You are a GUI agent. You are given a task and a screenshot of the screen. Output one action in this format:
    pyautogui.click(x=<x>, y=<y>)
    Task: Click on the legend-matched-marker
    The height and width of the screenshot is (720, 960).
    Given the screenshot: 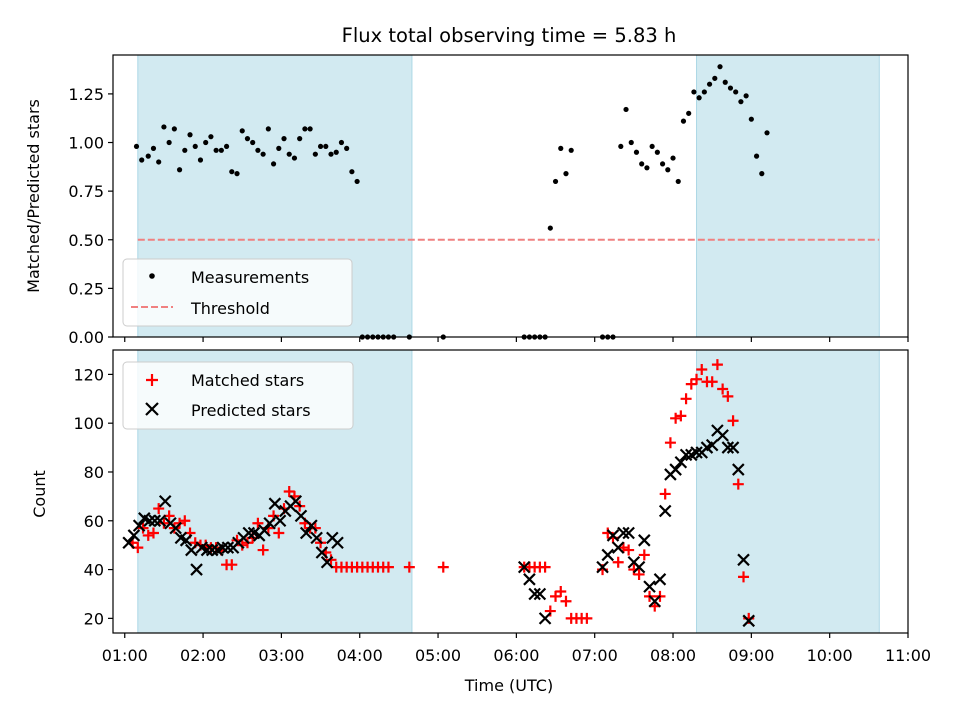 What is the action you would take?
    pyautogui.click(x=152, y=380)
    